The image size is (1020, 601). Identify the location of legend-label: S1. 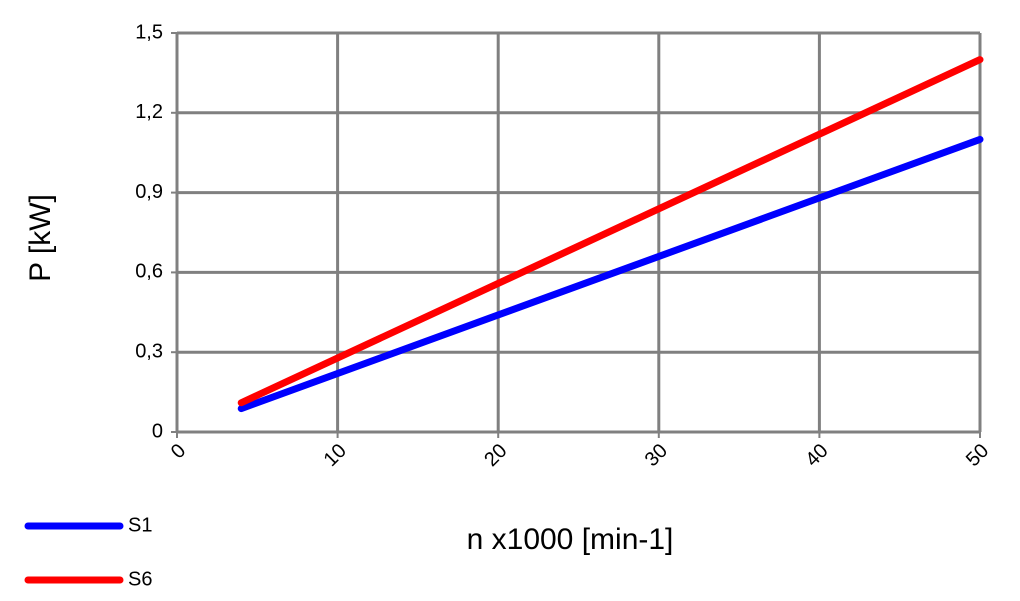
(140, 525).